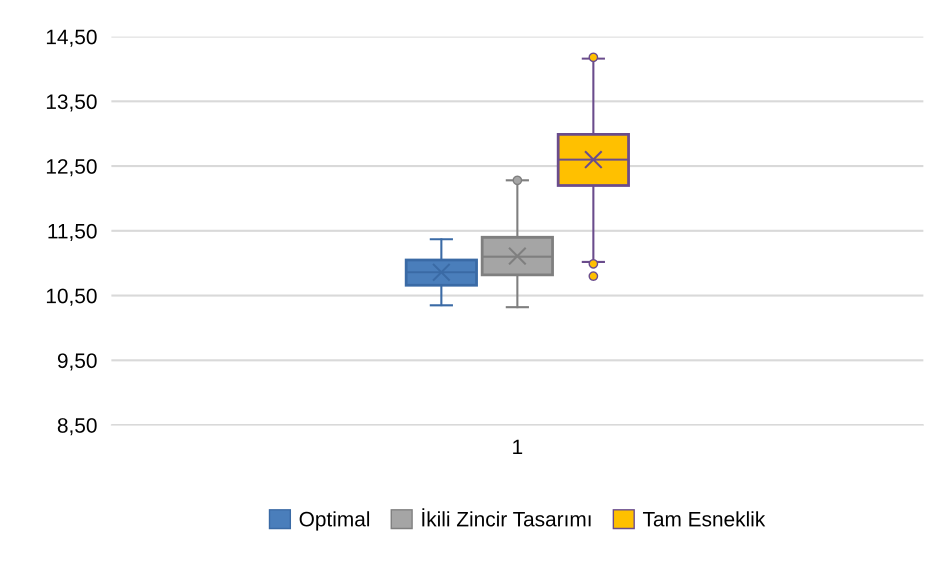 Image resolution: width=928 pixels, height=563 pixels. What do you see at coordinates (71, 167) in the screenshot?
I see `y-tick-label: 12,50` at bounding box center [71, 167].